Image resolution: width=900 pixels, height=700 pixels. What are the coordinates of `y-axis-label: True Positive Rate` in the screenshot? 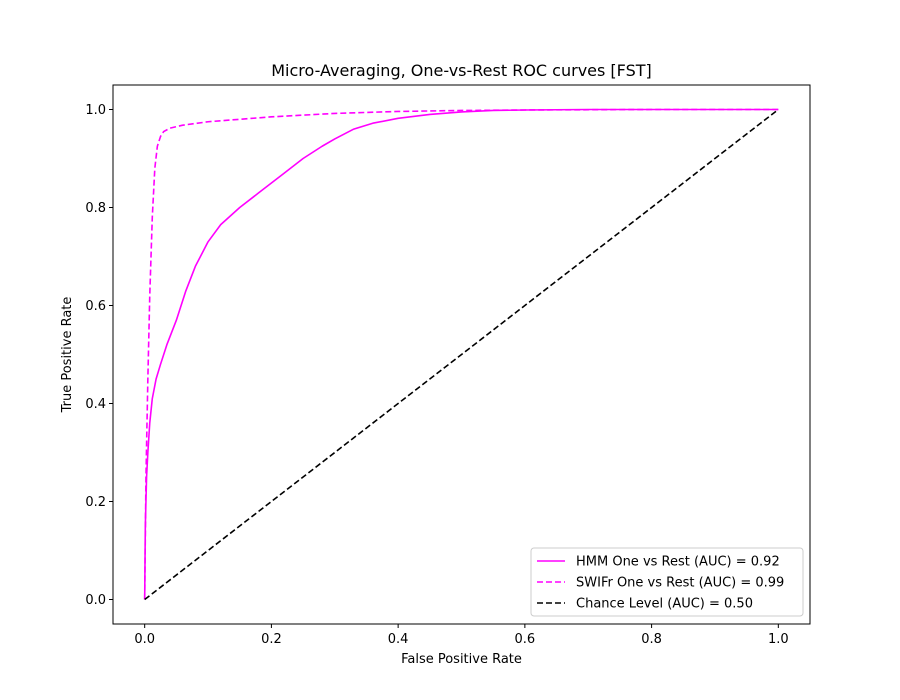 It's located at (67, 355).